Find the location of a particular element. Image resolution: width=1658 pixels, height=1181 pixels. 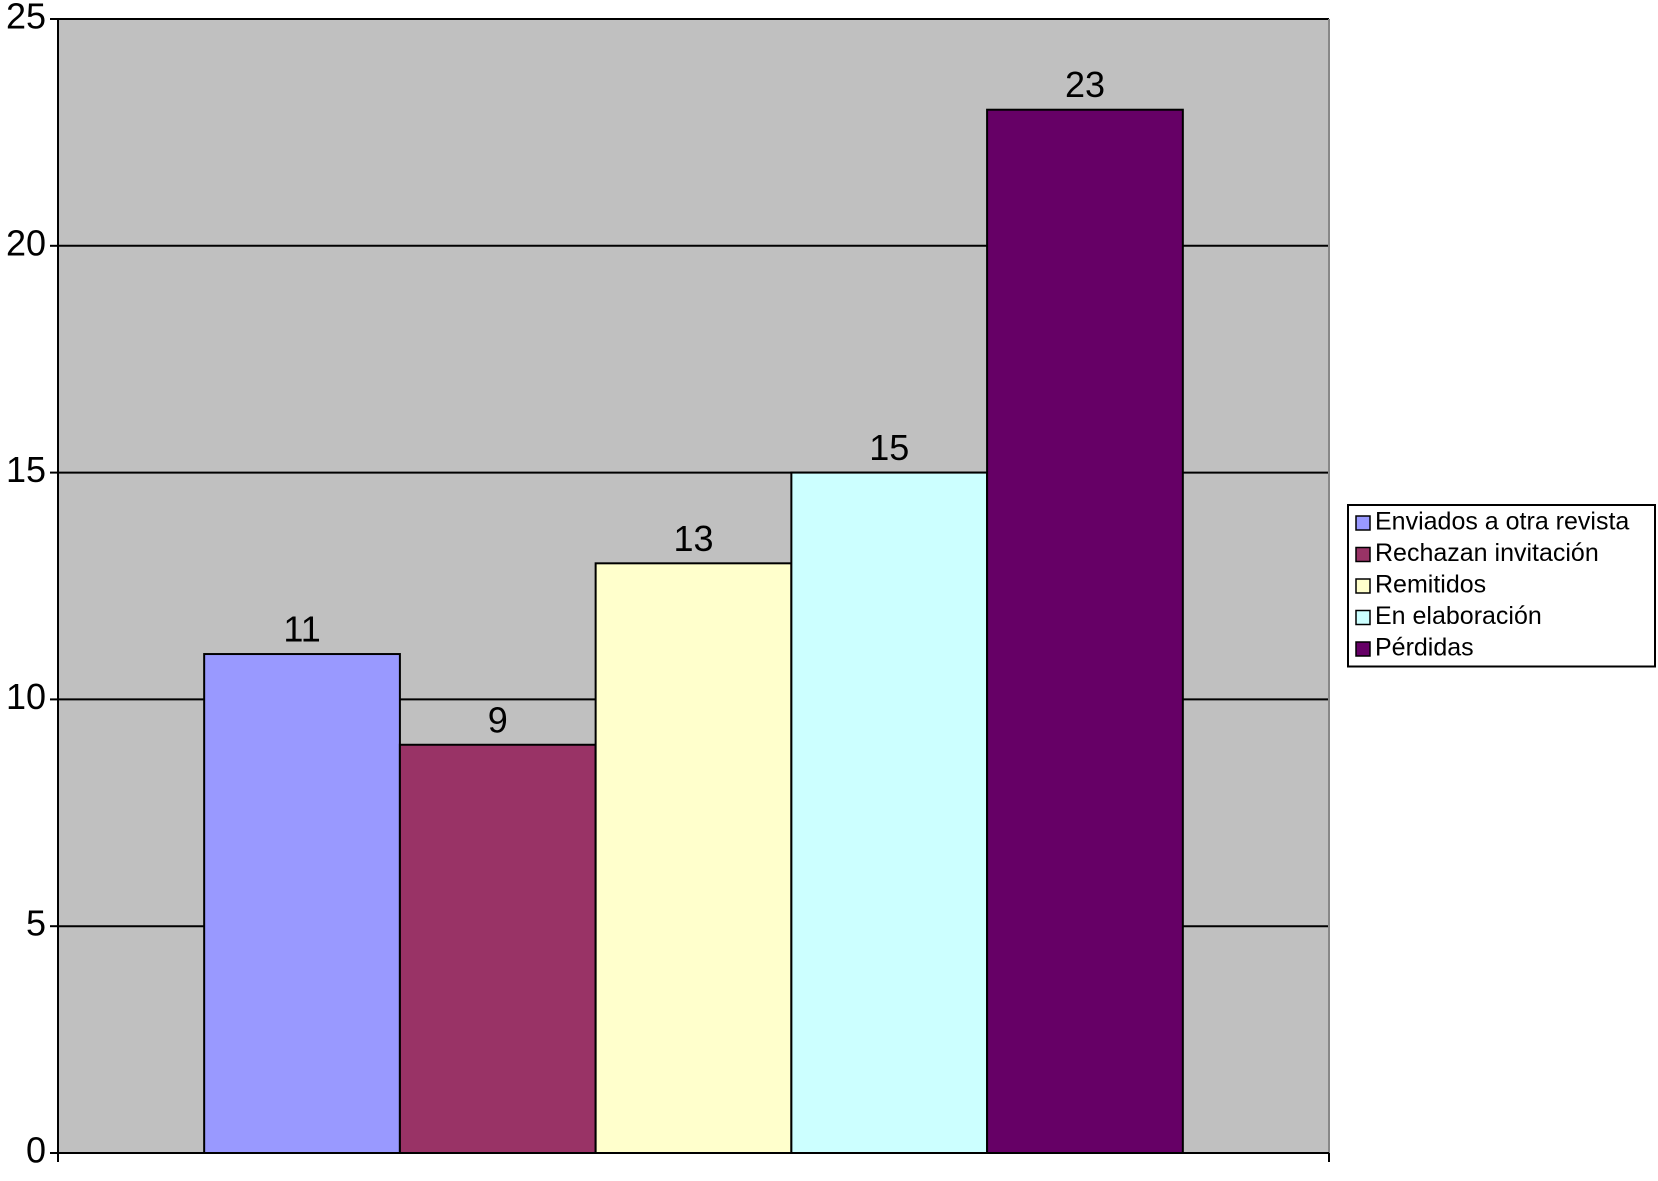

legend-label: Pérdidas is located at coordinates (1424, 648).